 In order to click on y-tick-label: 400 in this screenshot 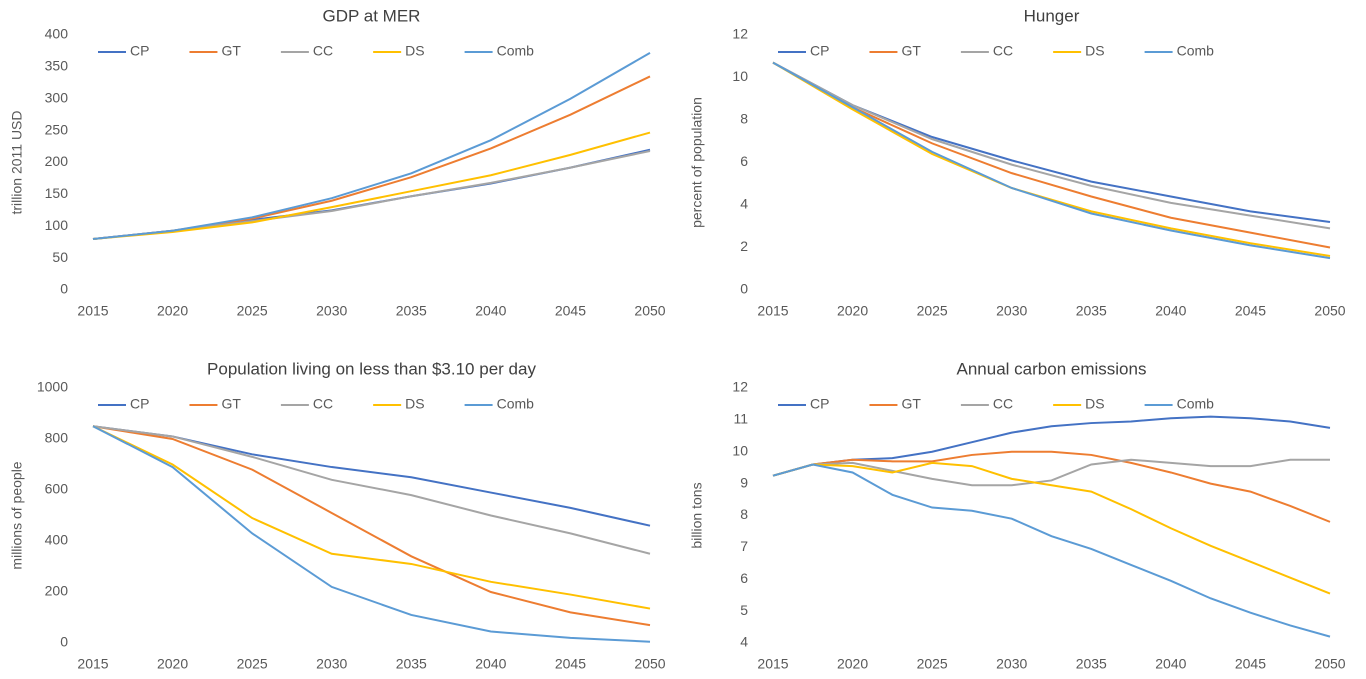, I will do `click(57, 540)`.